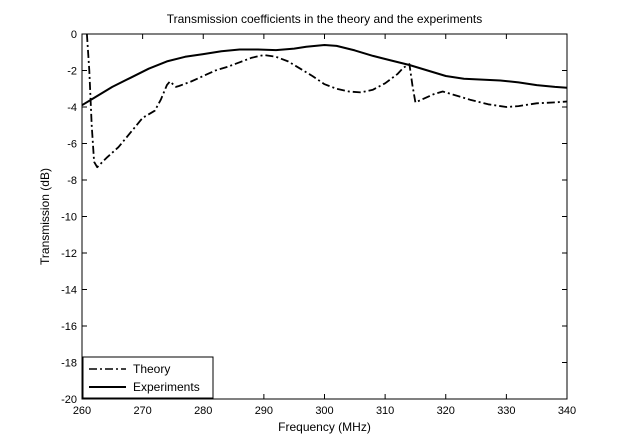  What do you see at coordinates (324, 75) in the screenshot?
I see `series-line-experiments` at bounding box center [324, 75].